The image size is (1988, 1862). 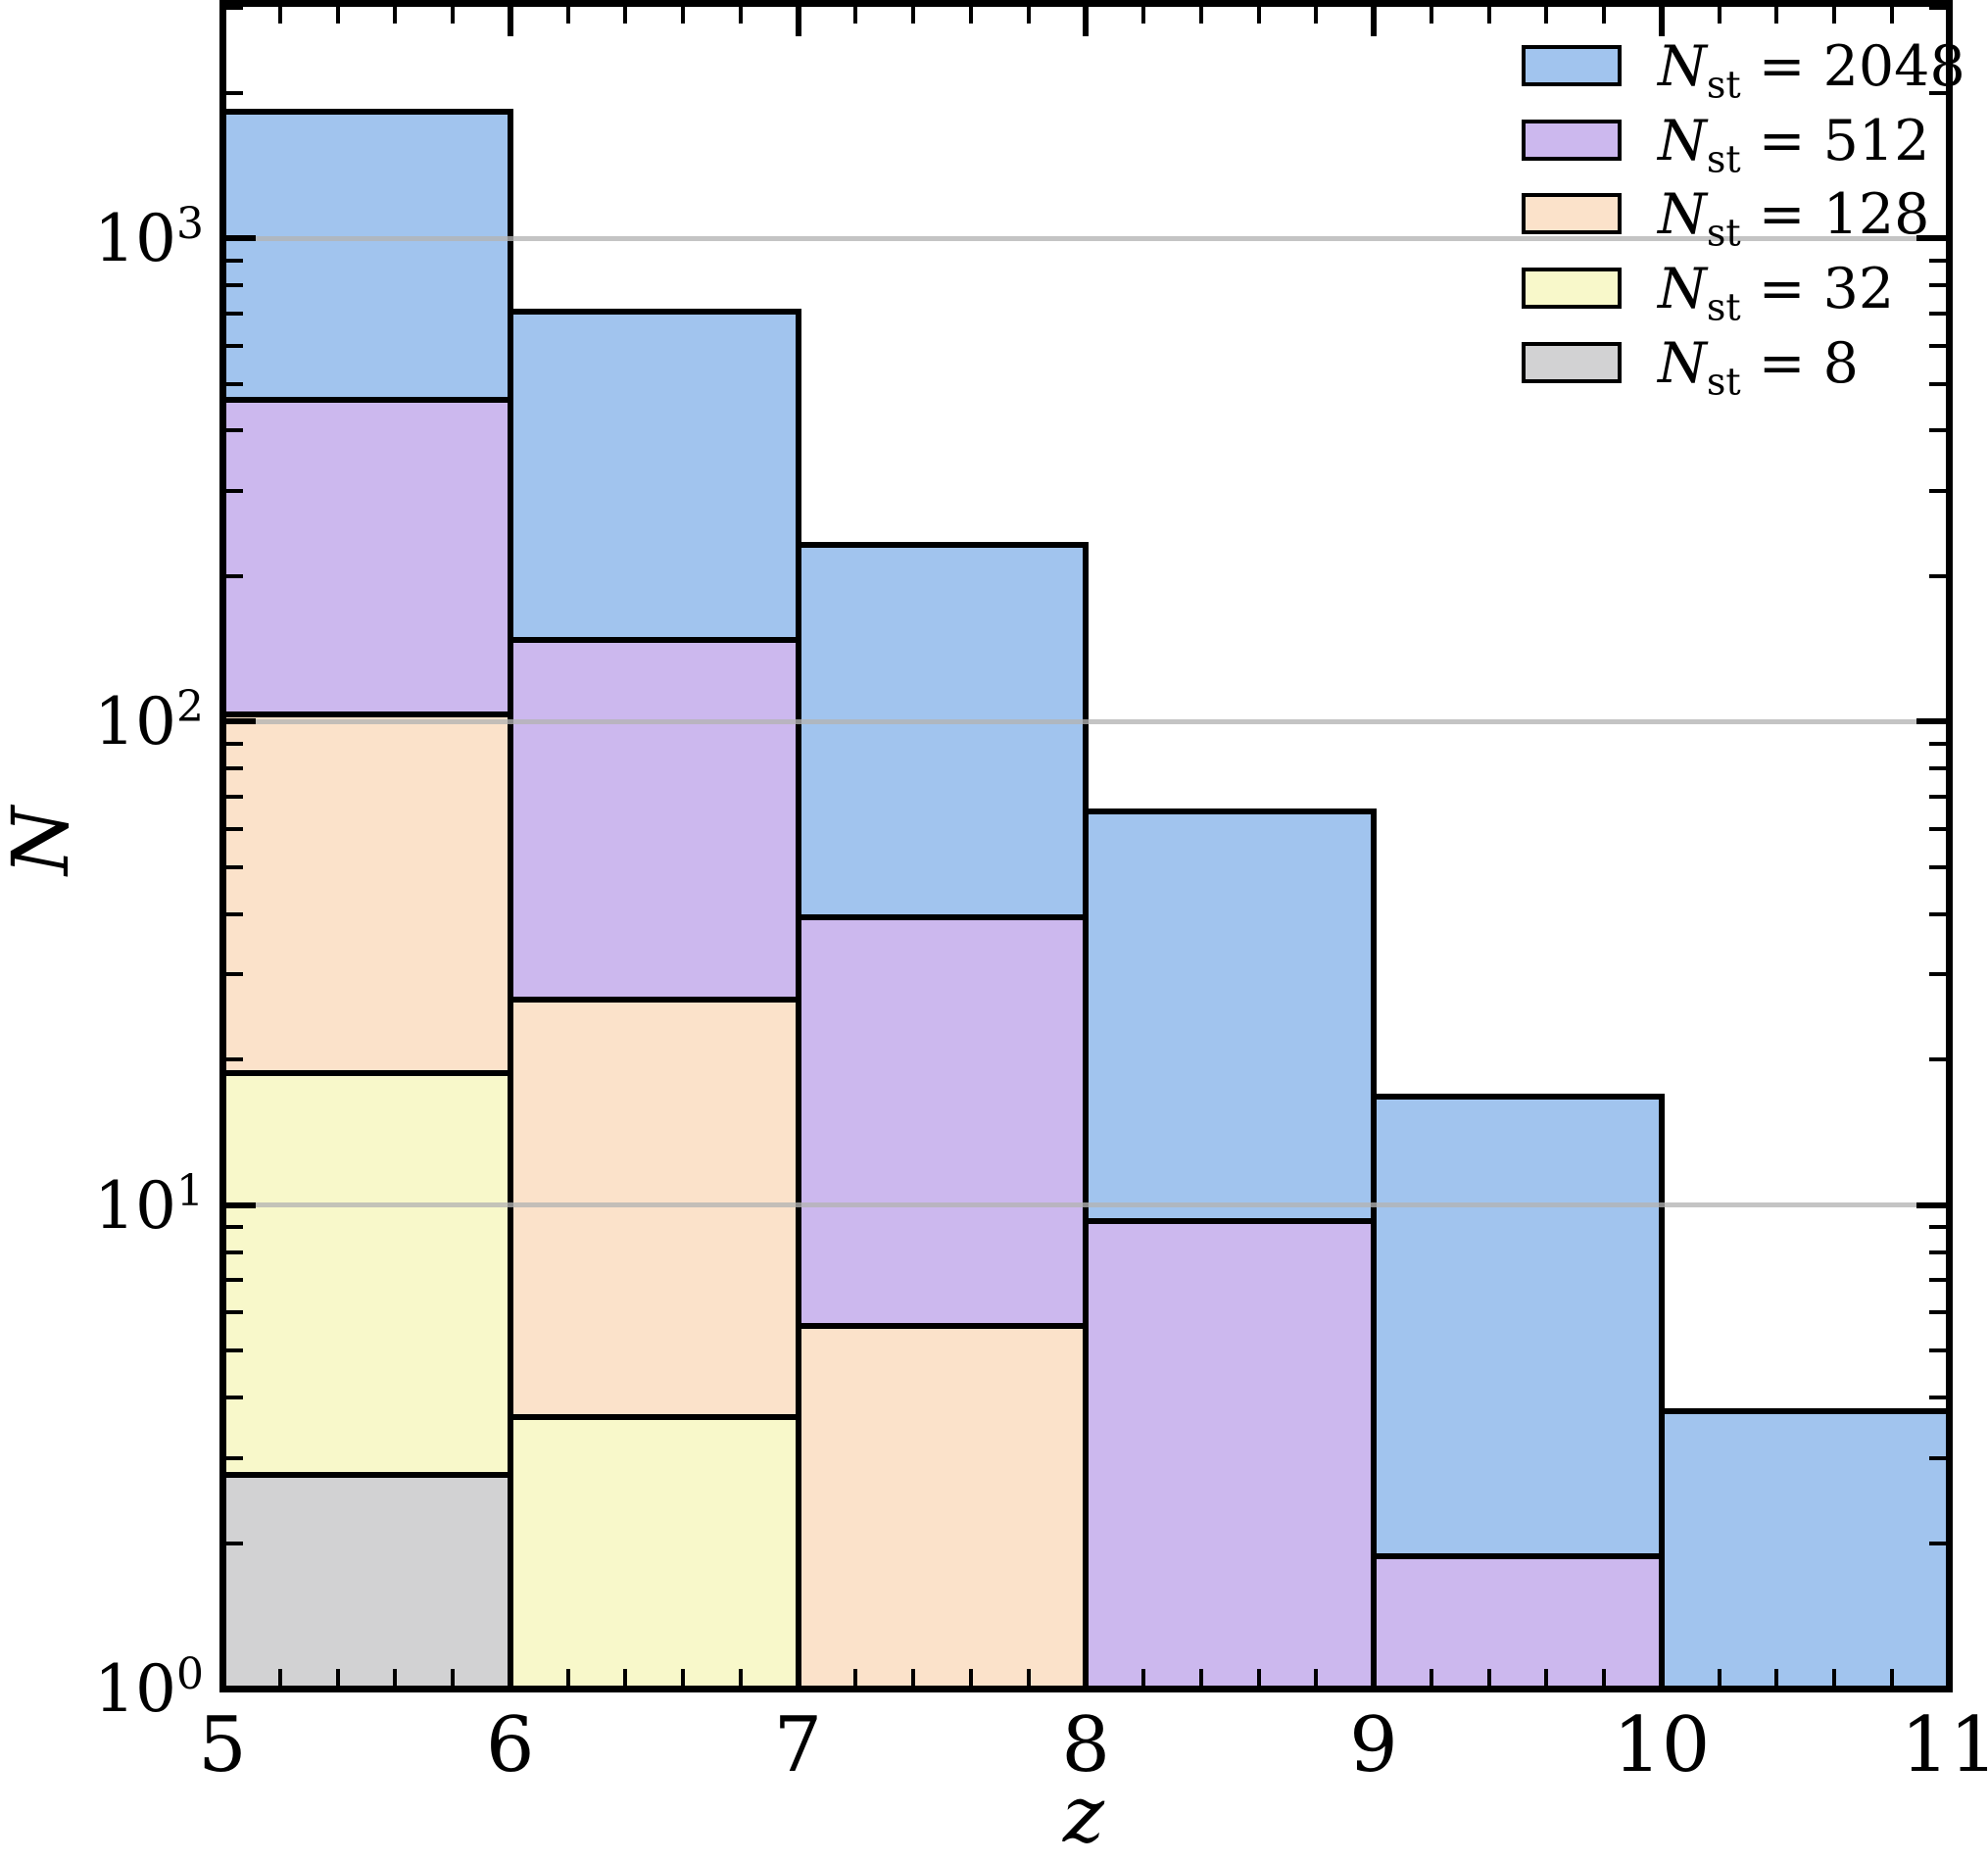 What do you see at coordinates (567, 1677) in the screenshot?
I see `x-minor-tick-6.2` at bounding box center [567, 1677].